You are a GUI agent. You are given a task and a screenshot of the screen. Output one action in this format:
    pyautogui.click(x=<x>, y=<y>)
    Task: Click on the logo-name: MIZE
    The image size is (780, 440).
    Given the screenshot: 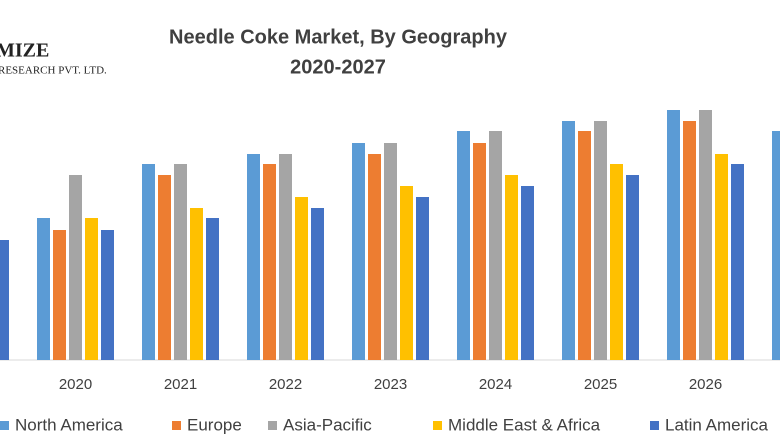 What is the action you would take?
    pyautogui.click(x=24, y=51)
    